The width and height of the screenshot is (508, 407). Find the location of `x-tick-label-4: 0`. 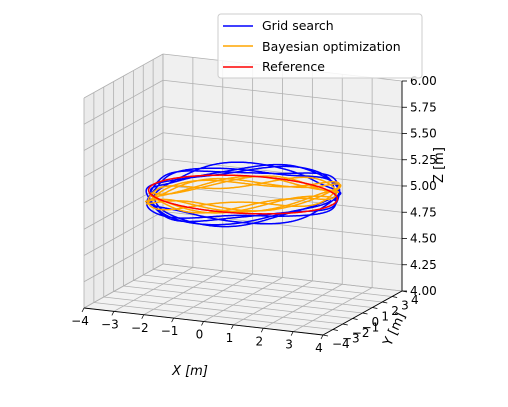

x-tick-label-4: 0 is located at coordinates (200, 335).